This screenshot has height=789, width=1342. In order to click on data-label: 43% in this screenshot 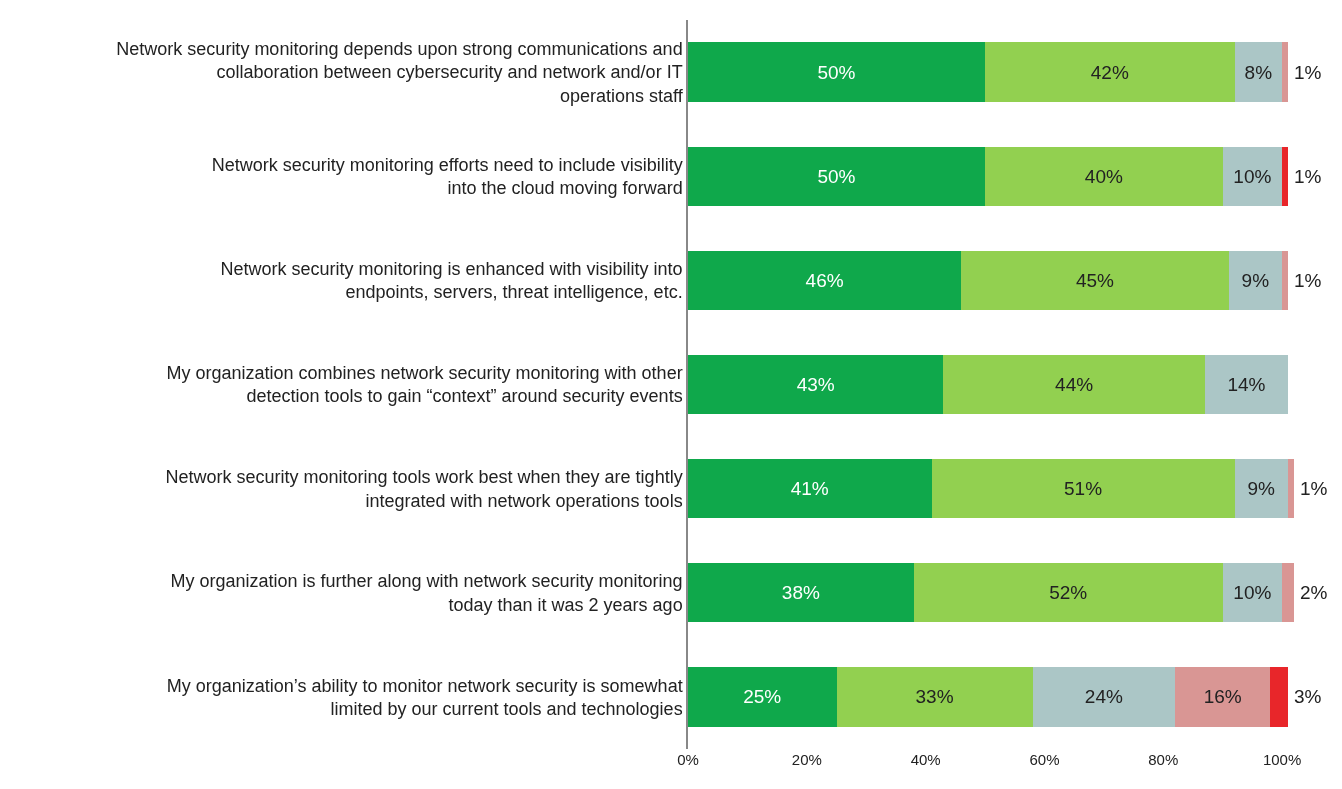, I will do `click(815, 384)`.